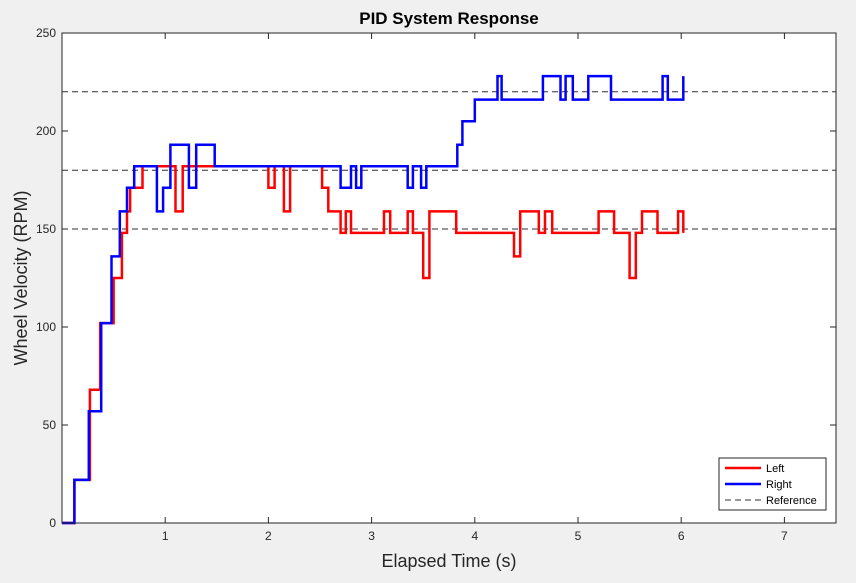 This screenshot has height=583, width=856. What do you see at coordinates (448, 561) in the screenshot?
I see `x-axis-label: Elapsed Time (s)` at bounding box center [448, 561].